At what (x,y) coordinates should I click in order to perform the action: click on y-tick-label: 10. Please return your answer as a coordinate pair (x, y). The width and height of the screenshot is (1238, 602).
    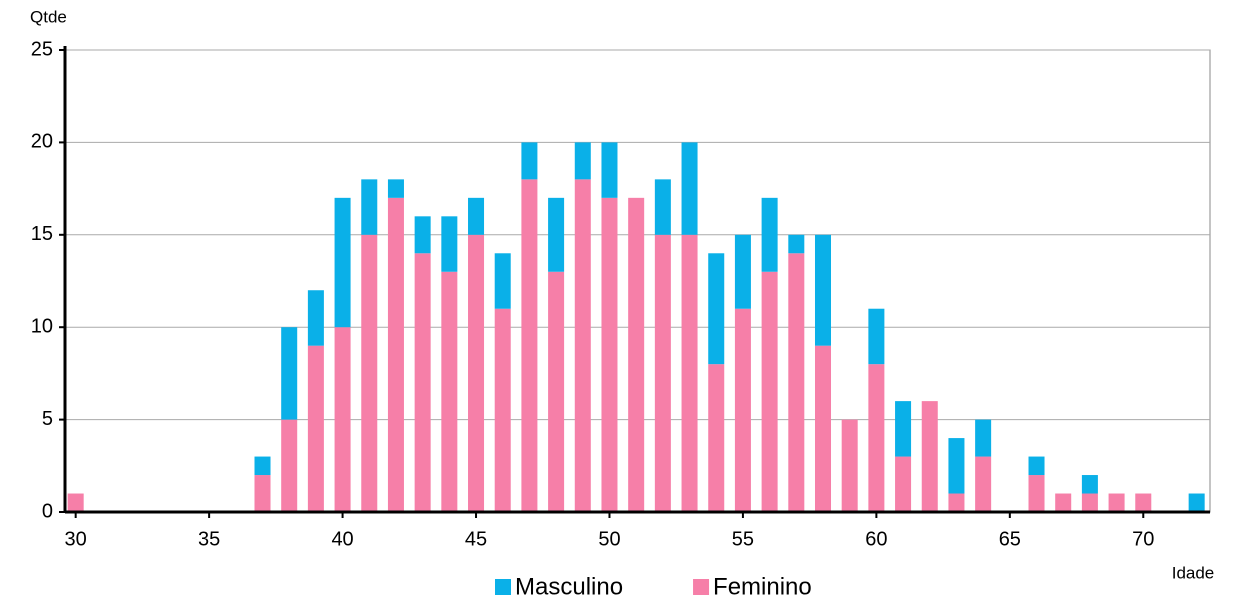
    Looking at the image, I should click on (42, 326).